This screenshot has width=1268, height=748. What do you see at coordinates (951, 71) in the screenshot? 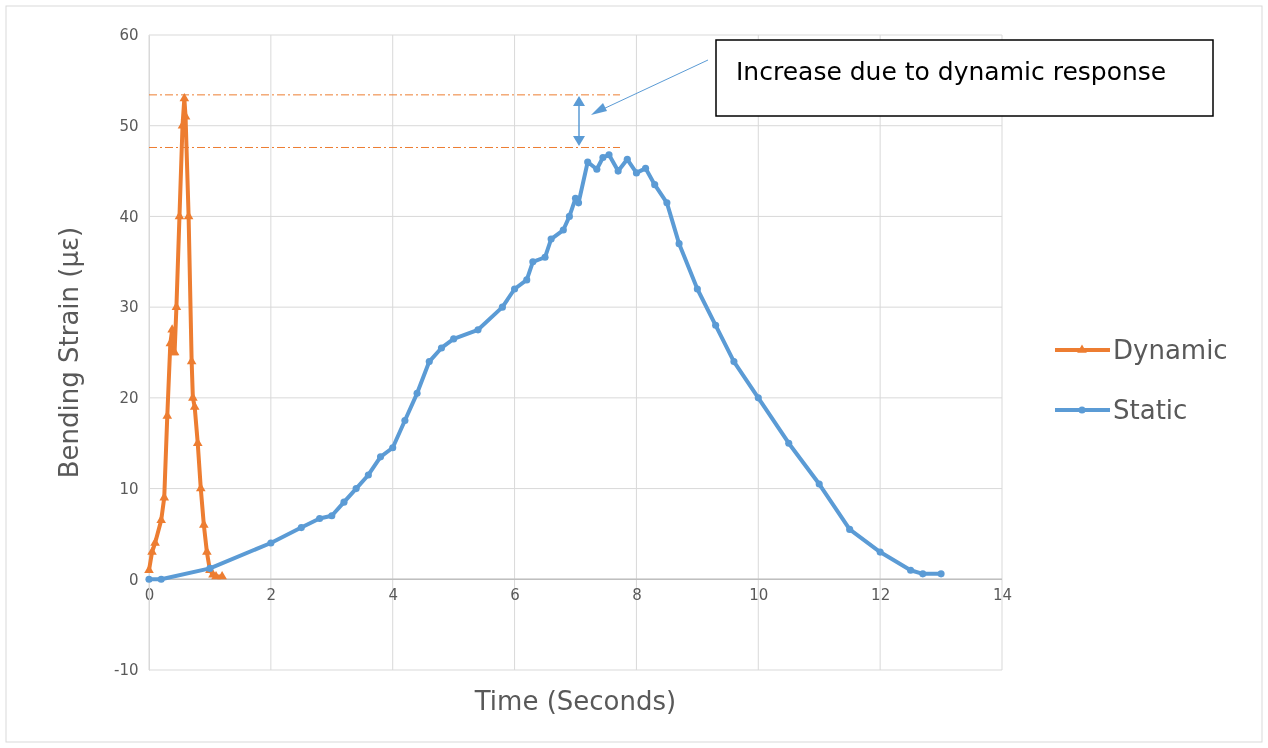
I see `annotation: Increase due to dynamic response` at bounding box center [951, 71].